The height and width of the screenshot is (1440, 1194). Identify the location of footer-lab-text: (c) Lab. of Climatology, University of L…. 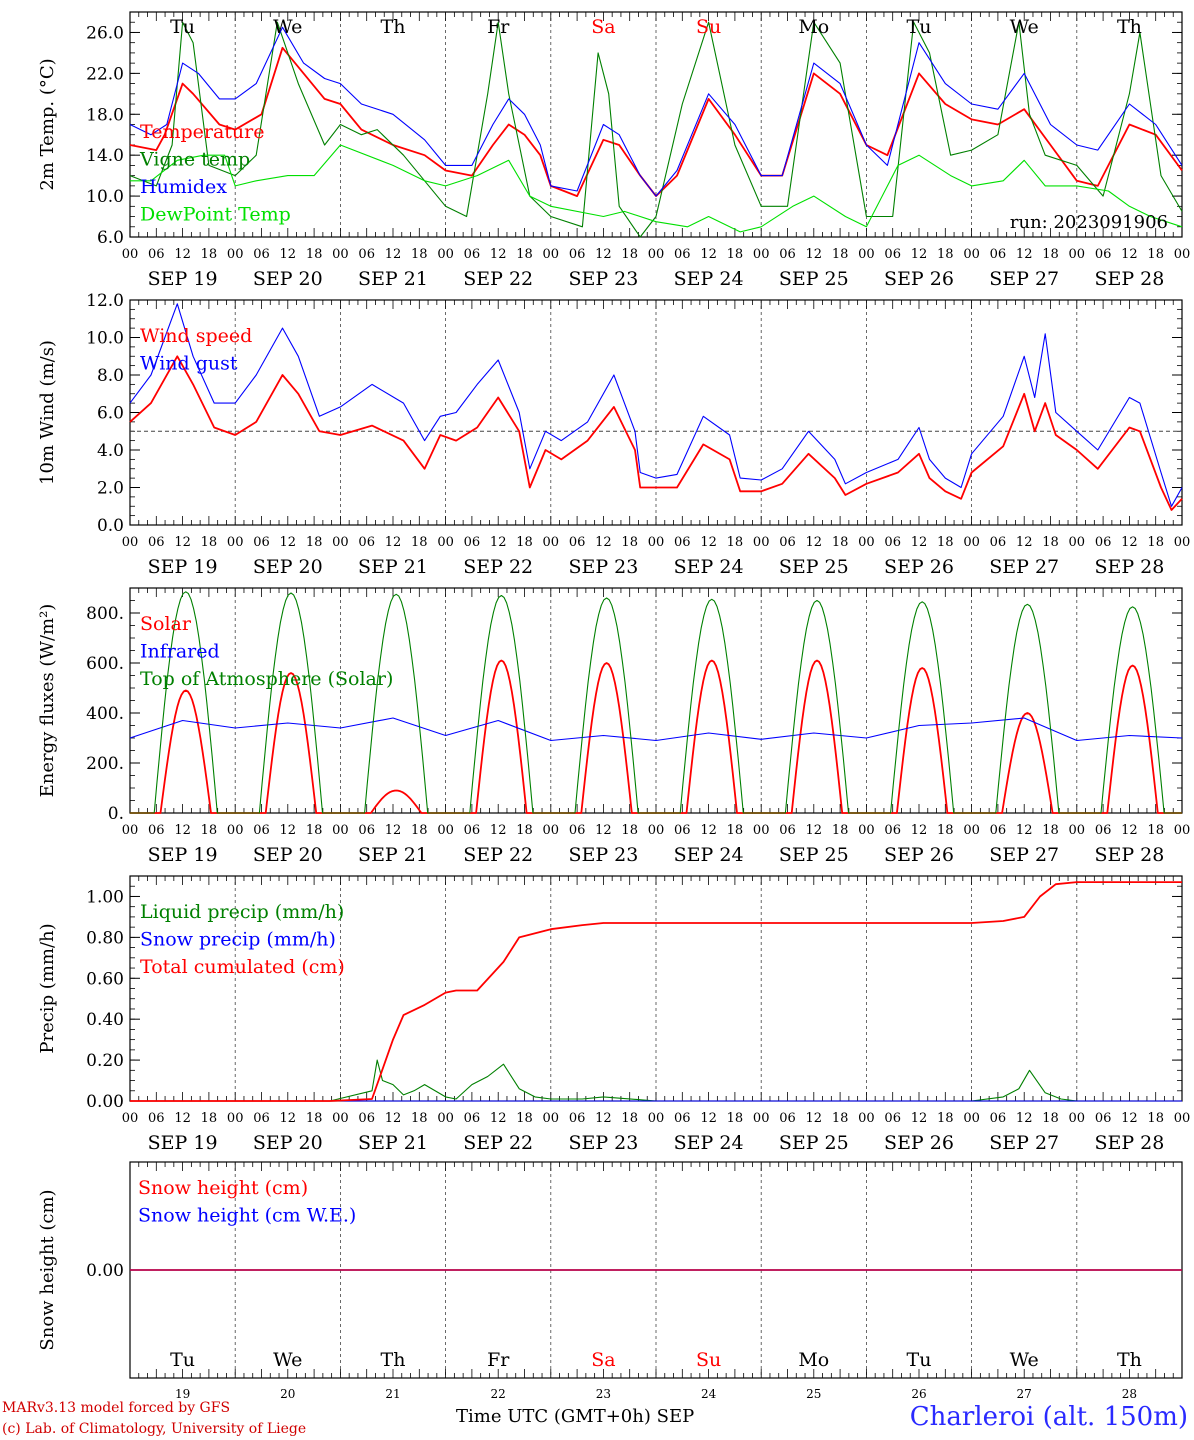
(154, 1429).